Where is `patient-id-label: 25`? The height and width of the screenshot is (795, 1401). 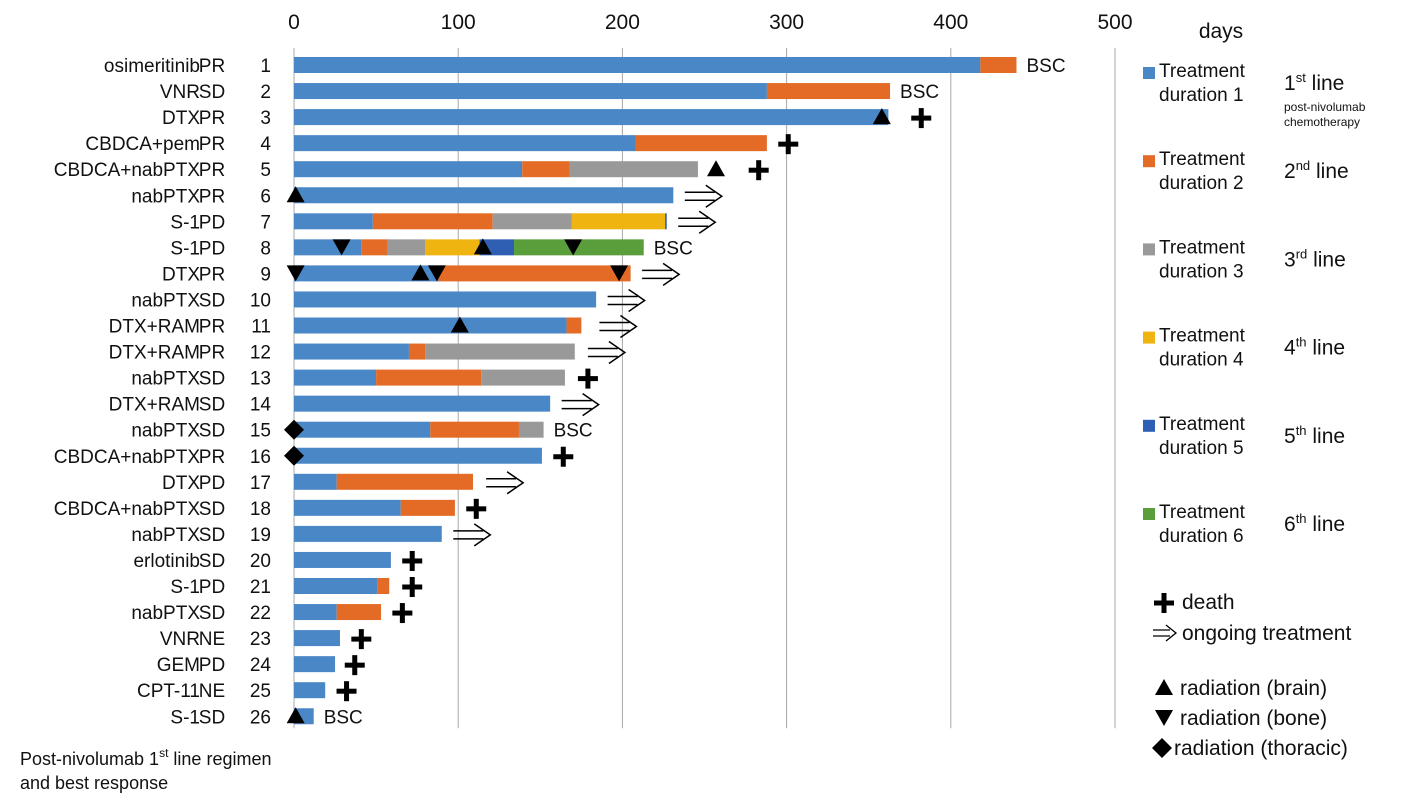 patient-id-label: 25 is located at coordinates (260, 691).